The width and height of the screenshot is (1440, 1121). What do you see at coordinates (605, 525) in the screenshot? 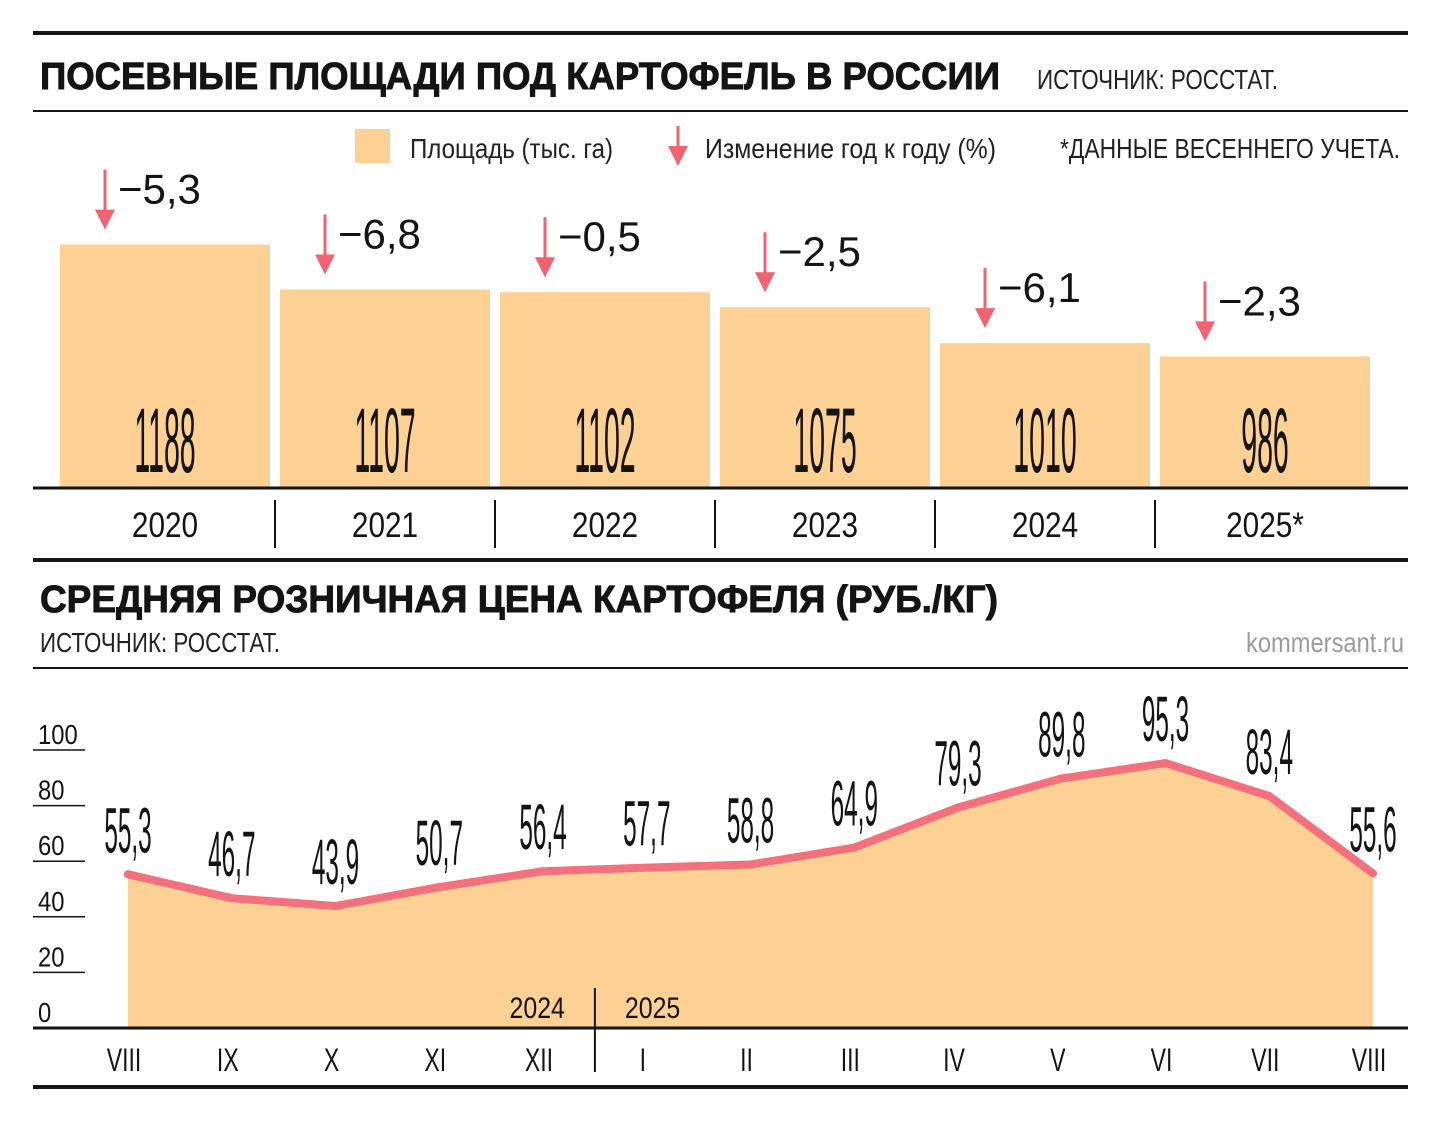
I see `year-label-2022: 2022` at bounding box center [605, 525].